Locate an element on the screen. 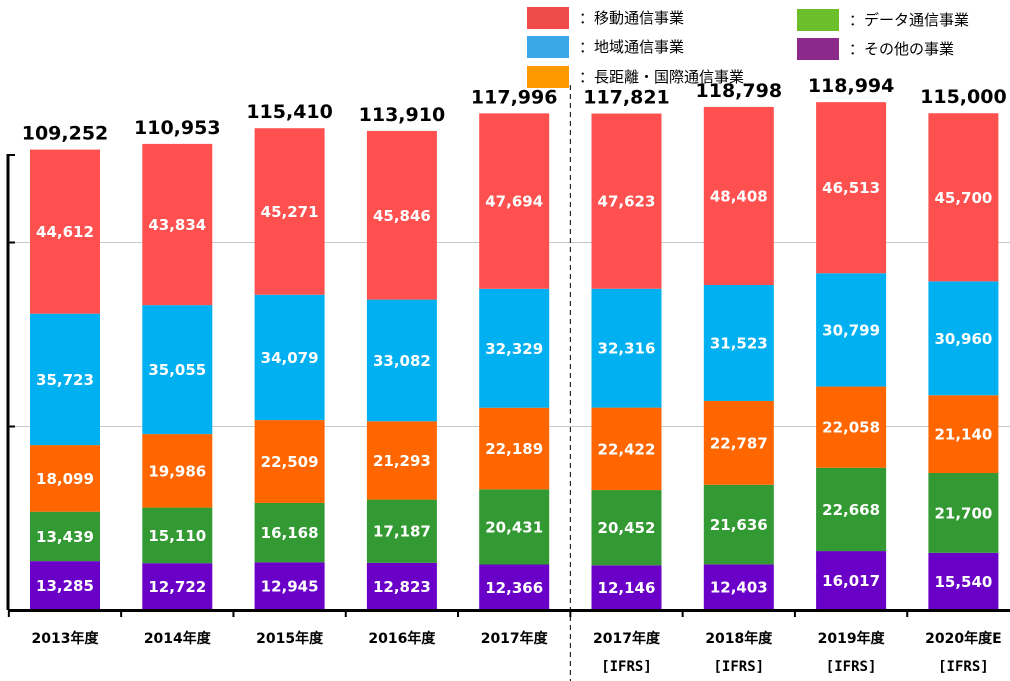 The image size is (1010, 681). segment-value-label: 31,523 is located at coordinates (739, 343).